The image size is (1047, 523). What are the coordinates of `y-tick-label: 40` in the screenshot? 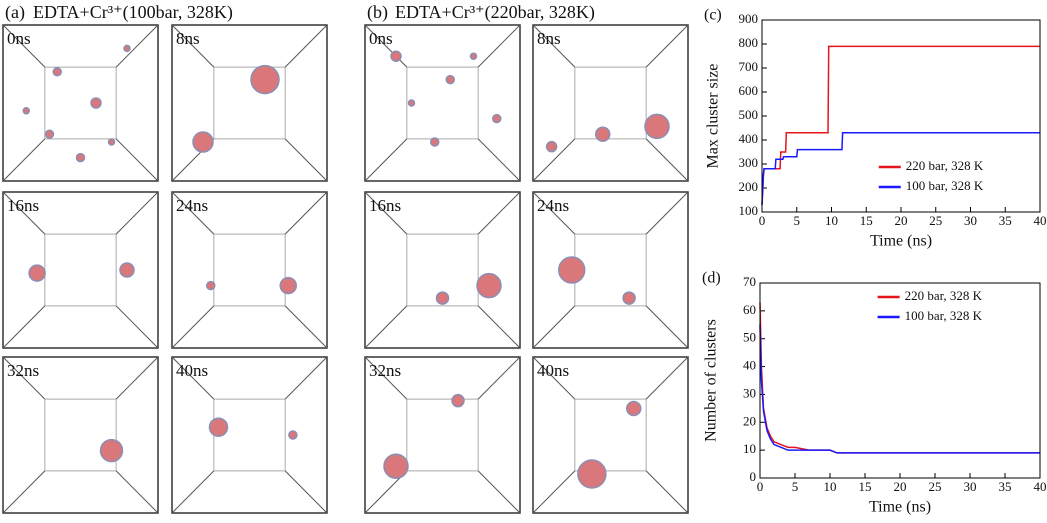 It's located at (749, 365).